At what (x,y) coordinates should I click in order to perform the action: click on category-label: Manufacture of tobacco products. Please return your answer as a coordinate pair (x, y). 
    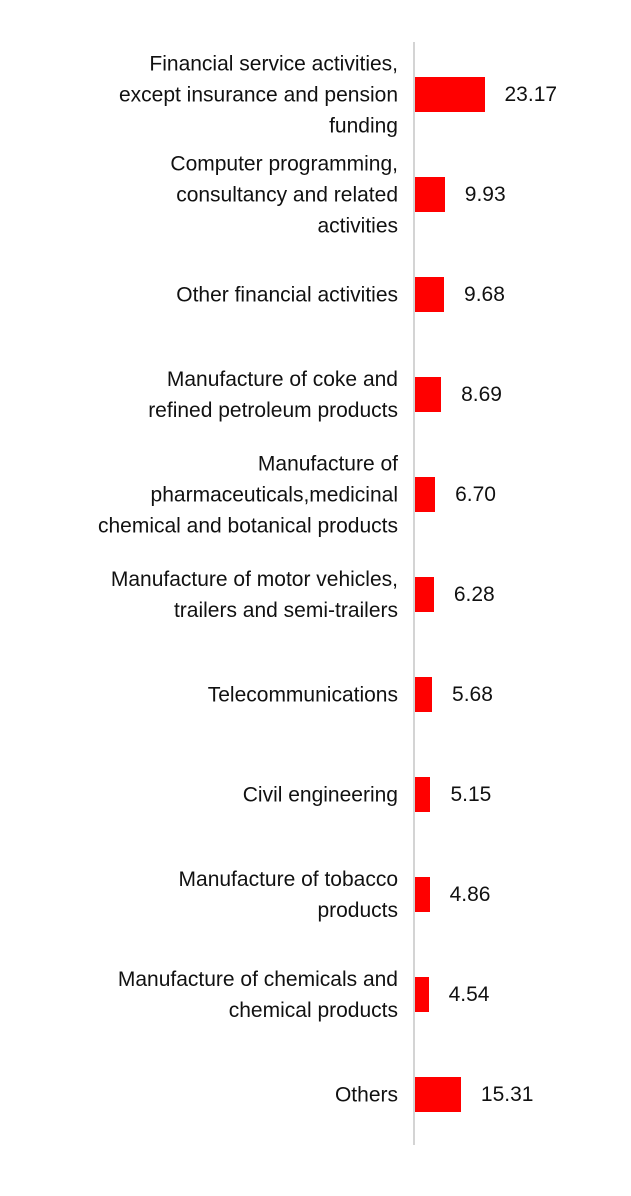
    Looking at the image, I should click on (288, 895).